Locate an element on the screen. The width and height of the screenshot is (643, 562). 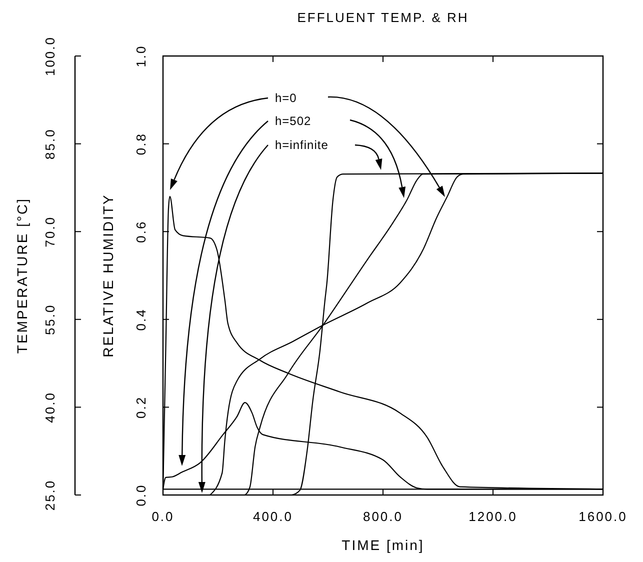
x-tick-label: 800.0 is located at coordinates (383, 516).